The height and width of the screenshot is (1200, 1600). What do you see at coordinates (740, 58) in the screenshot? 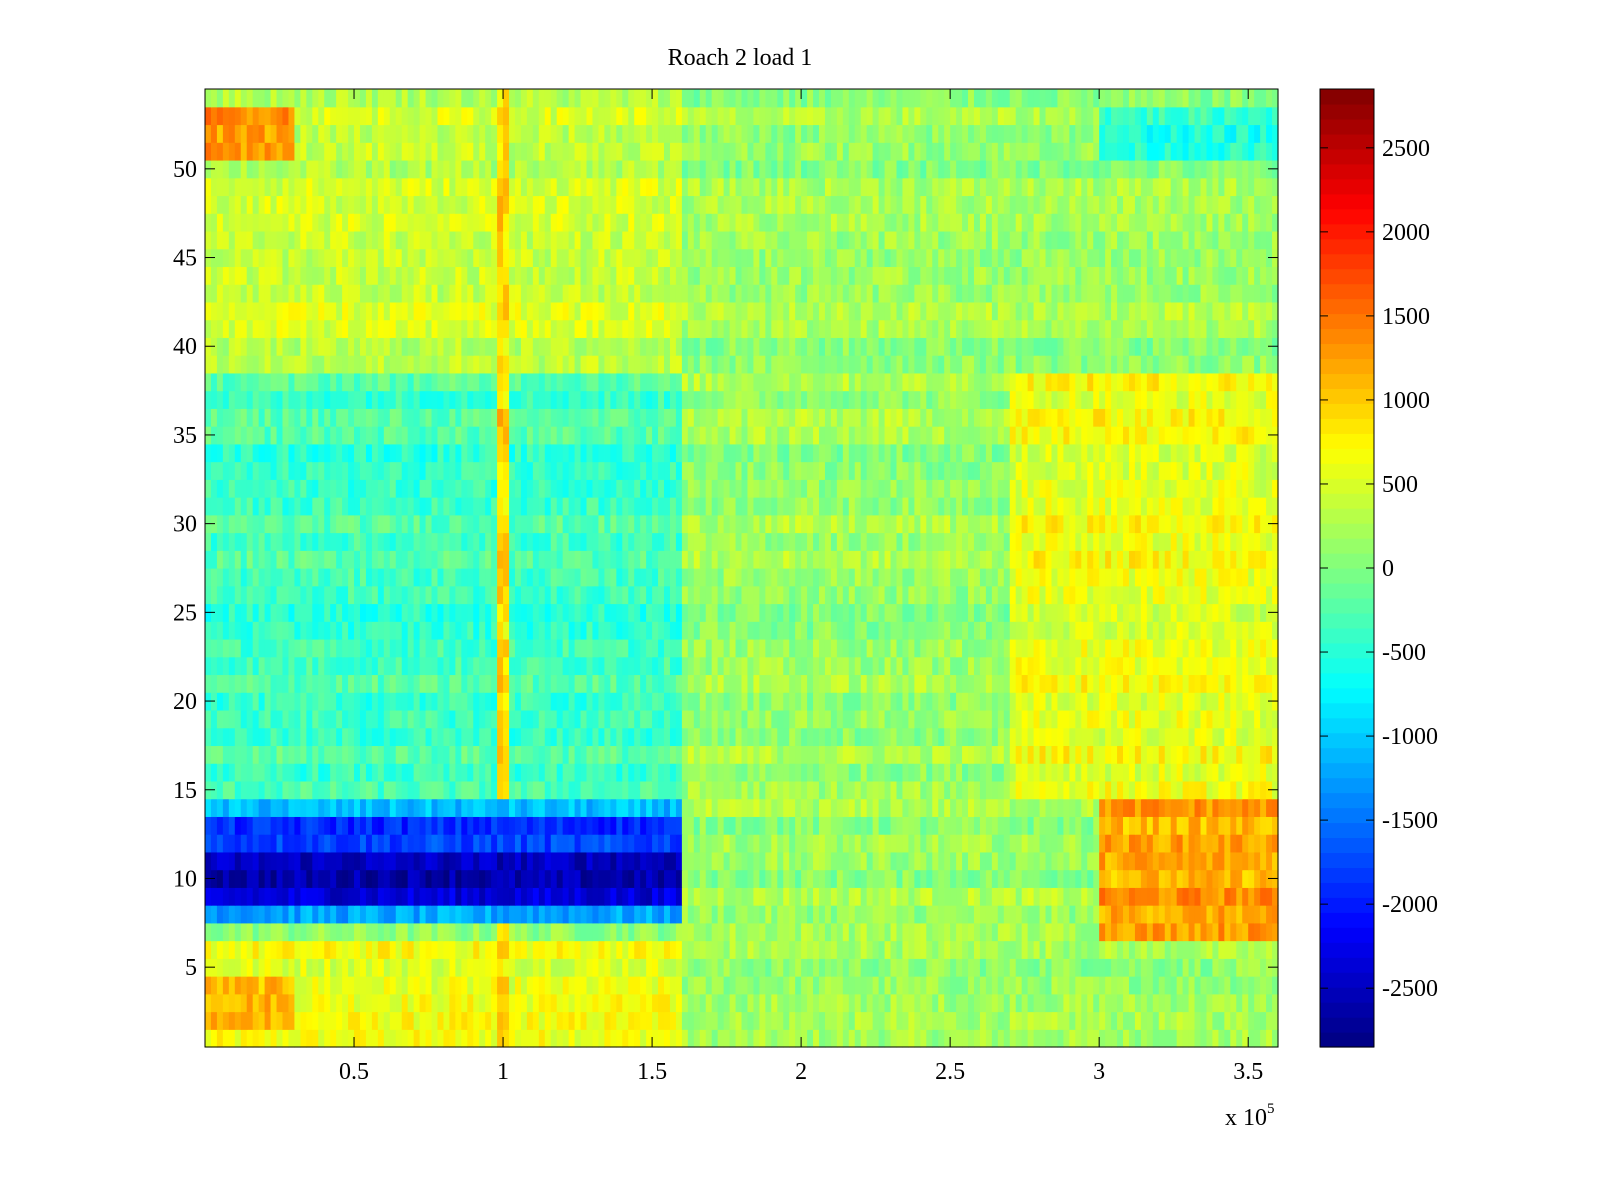
I see `chart-title: Roach 2 load 1` at bounding box center [740, 58].